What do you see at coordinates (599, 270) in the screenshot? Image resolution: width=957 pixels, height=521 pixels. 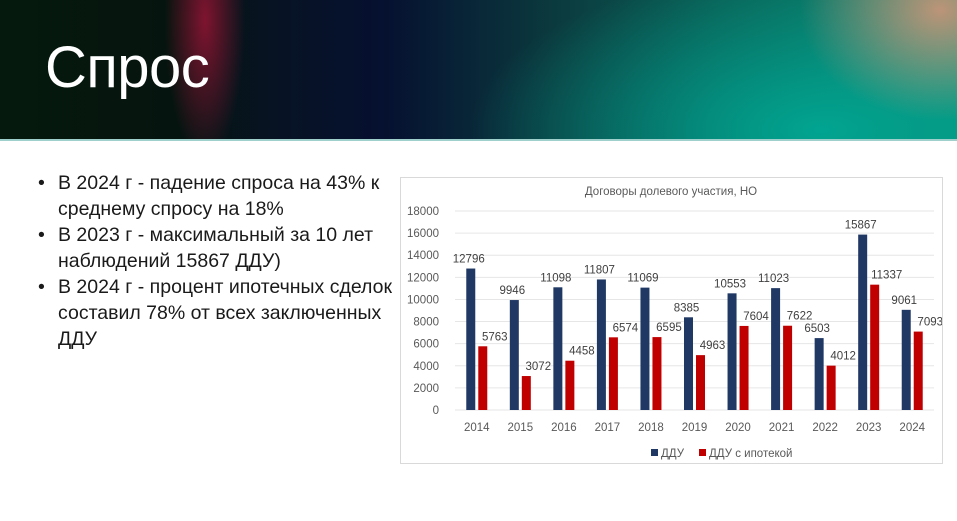 I see `data-label: 11807` at bounding box center [599, 270].